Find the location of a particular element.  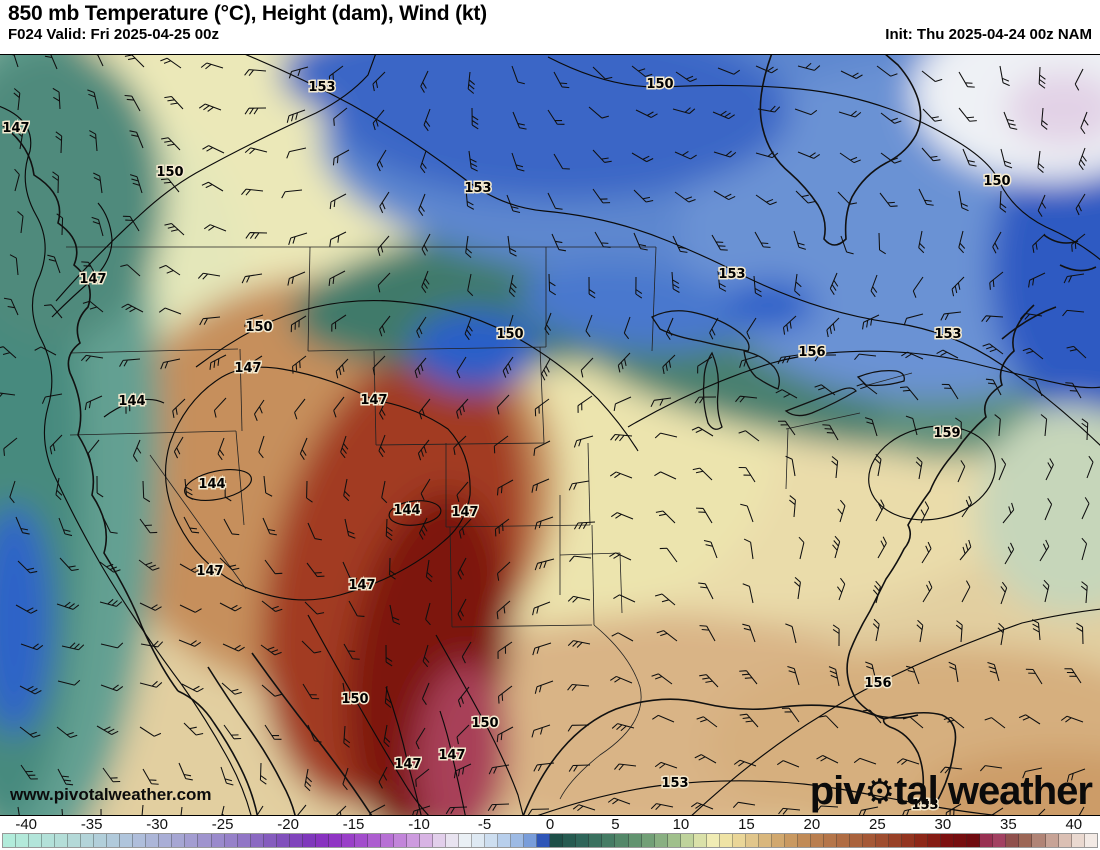

colorbar-tick: -20 is located at coordinates (288, 824).